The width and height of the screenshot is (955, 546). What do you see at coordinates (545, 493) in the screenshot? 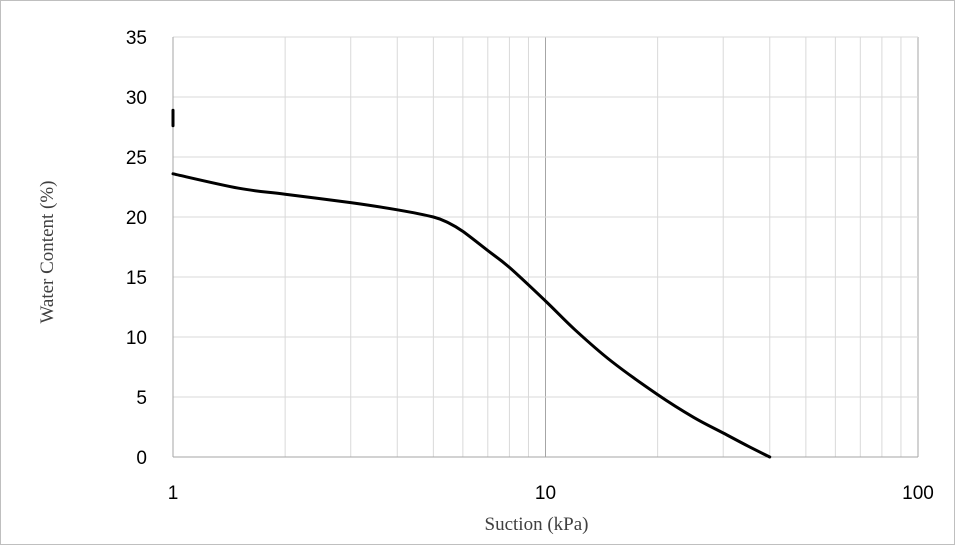
I see `x-tick-label: 10` at bounding box center [545, 493].